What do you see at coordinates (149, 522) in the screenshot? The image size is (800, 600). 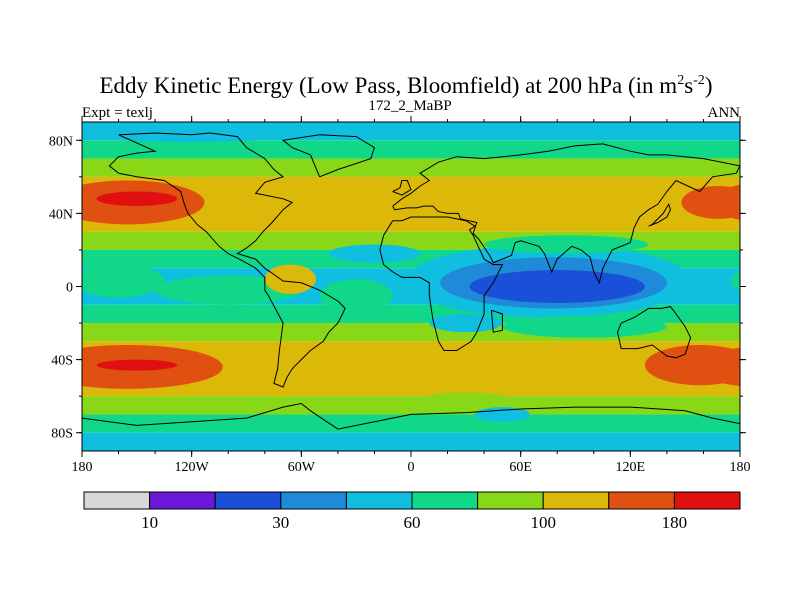 I see `colorbar-label-0: 10` at bounding box center [149, 522].